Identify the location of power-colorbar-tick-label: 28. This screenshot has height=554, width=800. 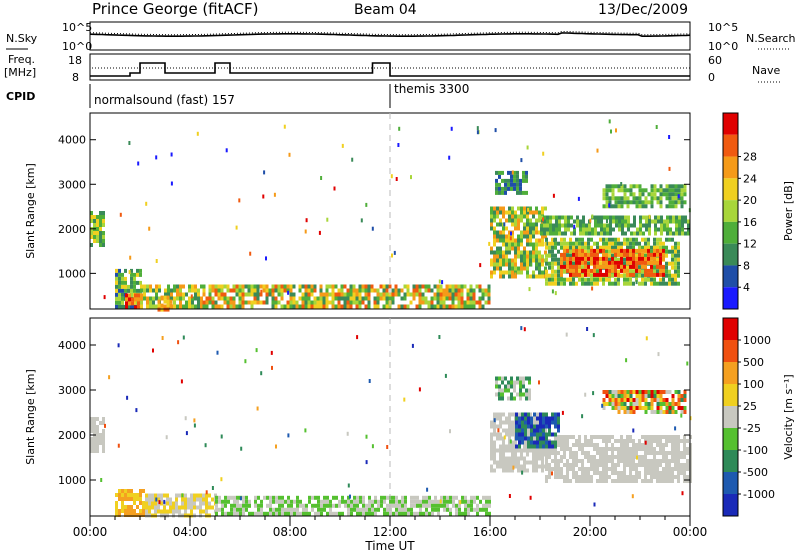
(750, 157).